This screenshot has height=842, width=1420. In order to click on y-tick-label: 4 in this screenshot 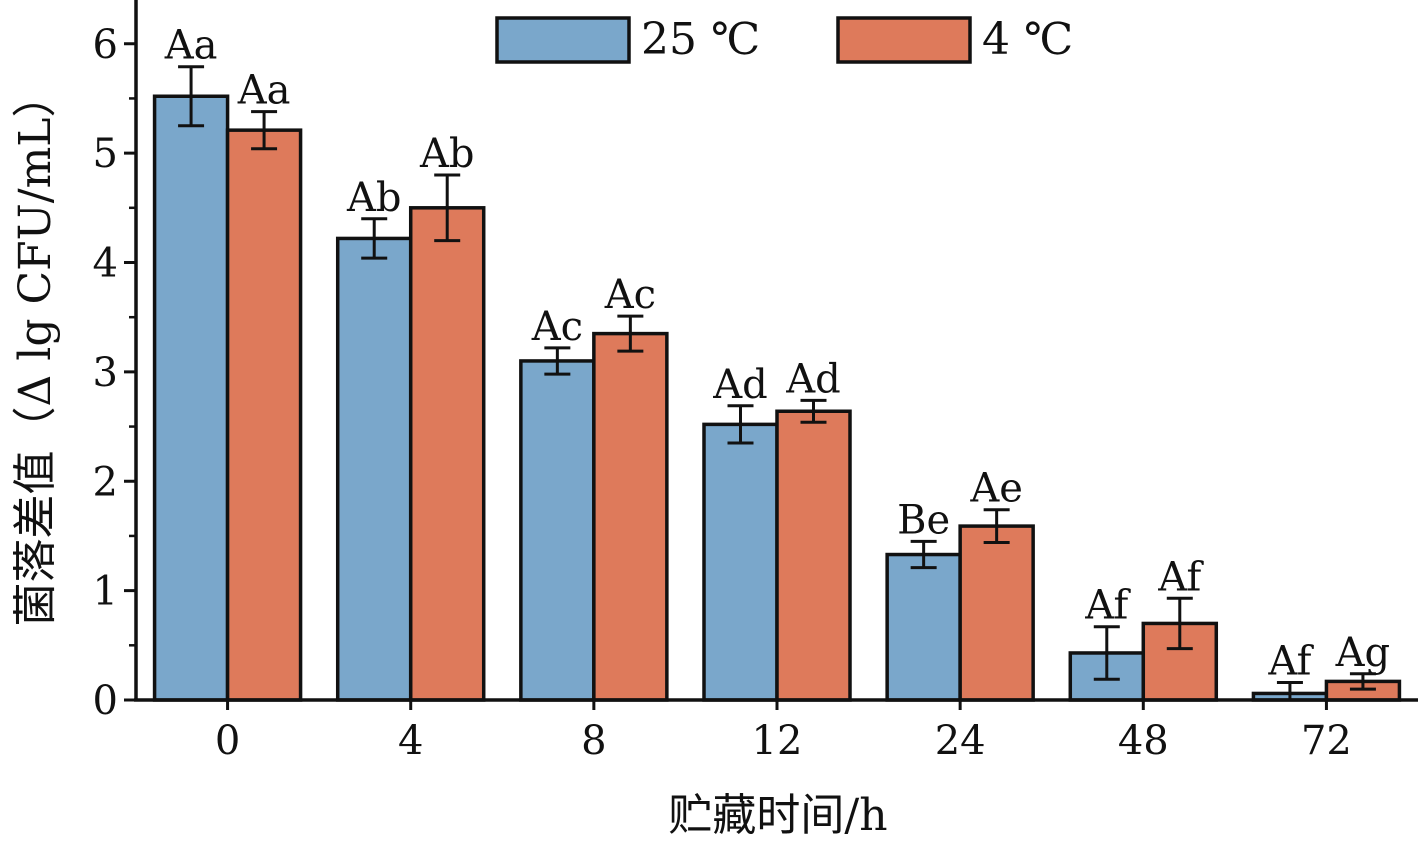, I will do `click(105, 264)`.